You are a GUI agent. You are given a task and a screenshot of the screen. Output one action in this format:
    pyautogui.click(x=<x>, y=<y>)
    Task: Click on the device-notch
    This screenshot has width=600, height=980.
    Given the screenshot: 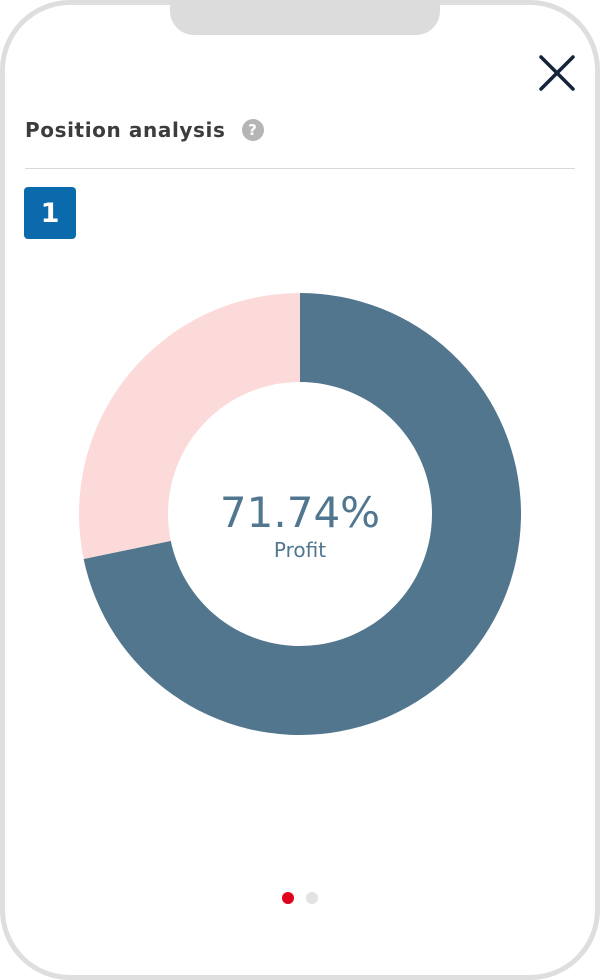 What is the action you would take?
    pyautogui.click(x=305, y=17)
    